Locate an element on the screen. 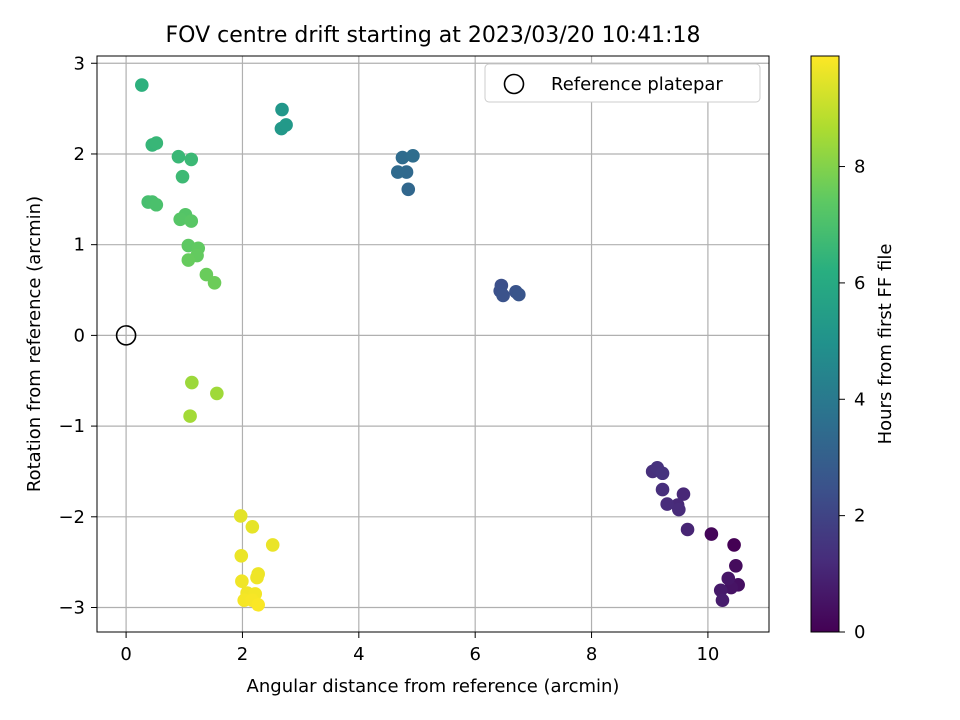  x-tick-label: 6 is located at coordinates (474, 654).